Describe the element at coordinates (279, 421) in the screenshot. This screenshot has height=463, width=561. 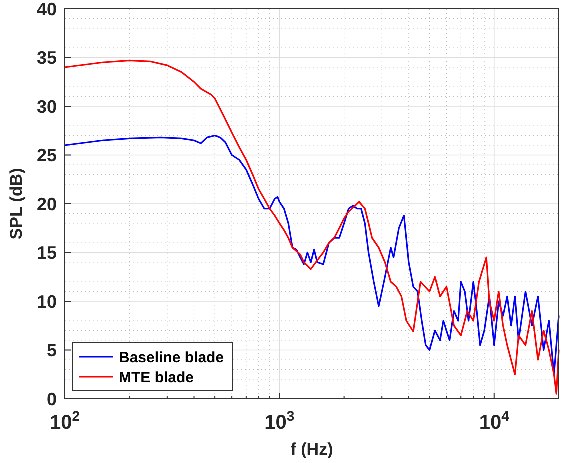
I see `x-tick-label: 10$^{3}$` at that location.